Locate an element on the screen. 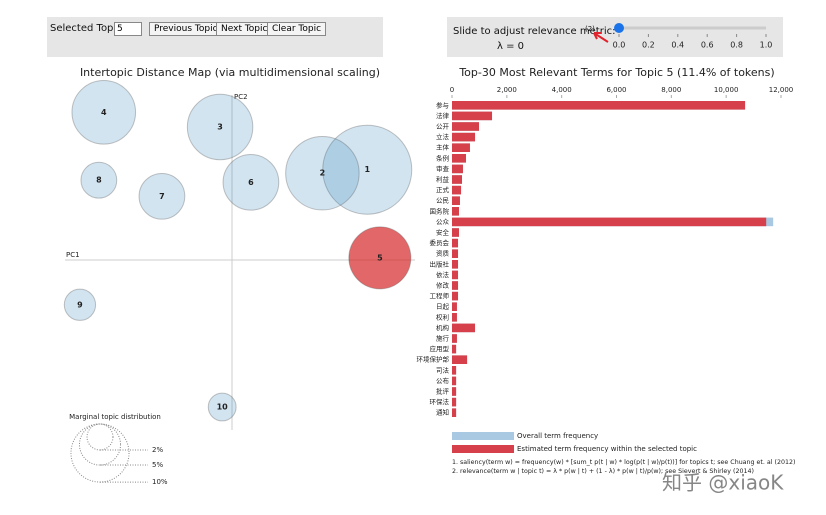 This screenshot has width=826, height=515. term-label: 公众 is located at coordinates (443, 222).